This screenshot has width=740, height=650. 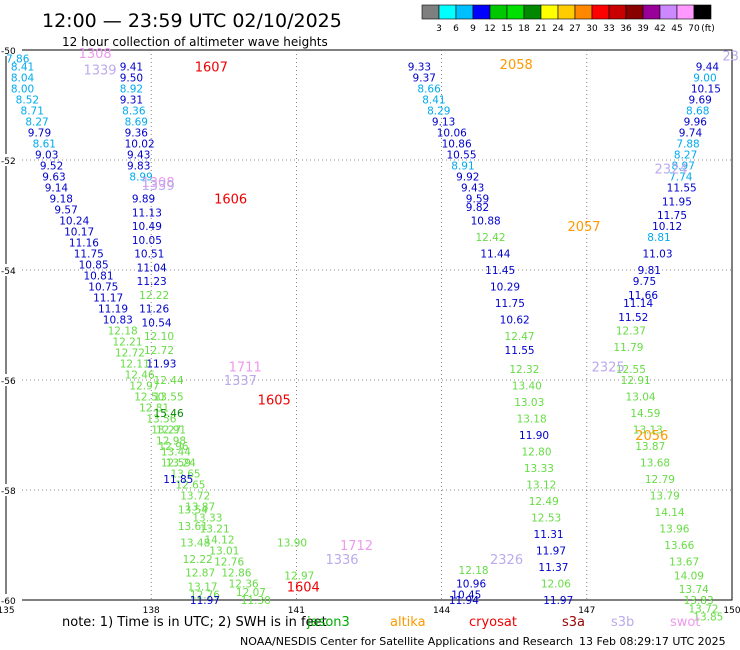 I want to click on wave-height-label: 8.04, so click(x=23, y=79).